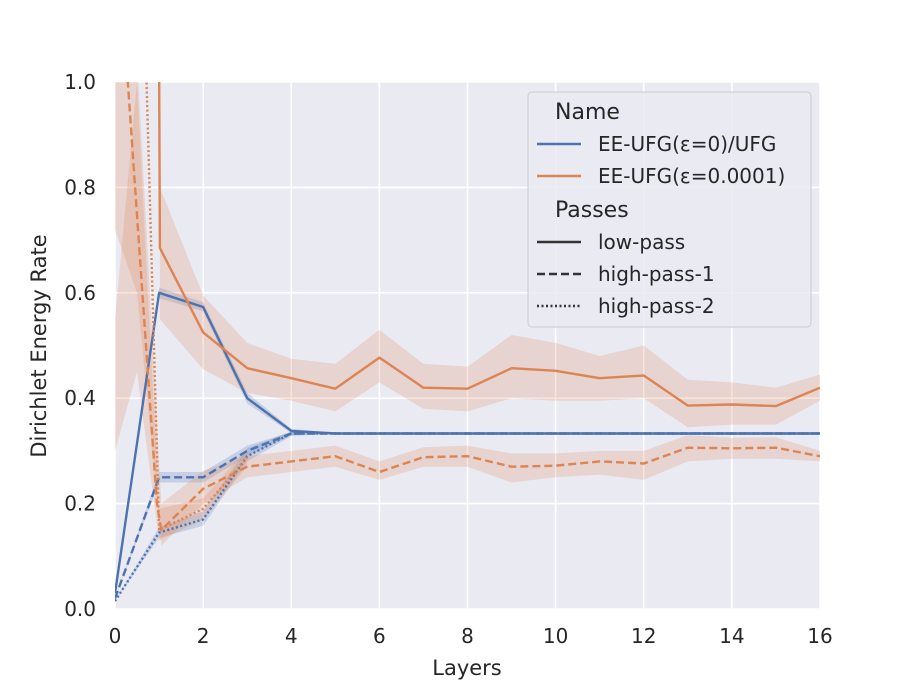  I want to click on legend-entry-low-pass: low-pass, so click(641, 242).